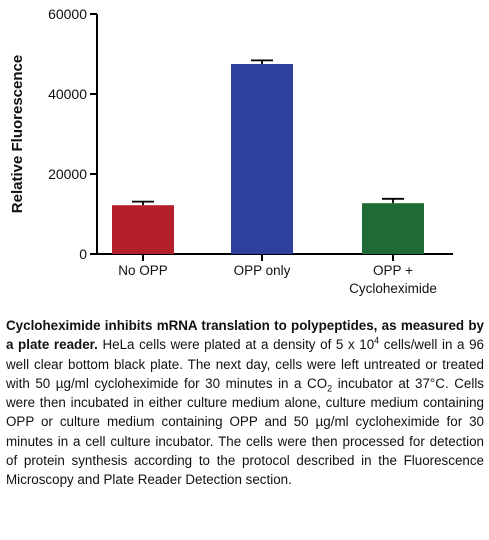 This screenshot has width=489, height=540. What do you see at coordinates (67, 94) in the screenshot?
I see `y-tick-label: 40000` at bounding box center [67, 94].